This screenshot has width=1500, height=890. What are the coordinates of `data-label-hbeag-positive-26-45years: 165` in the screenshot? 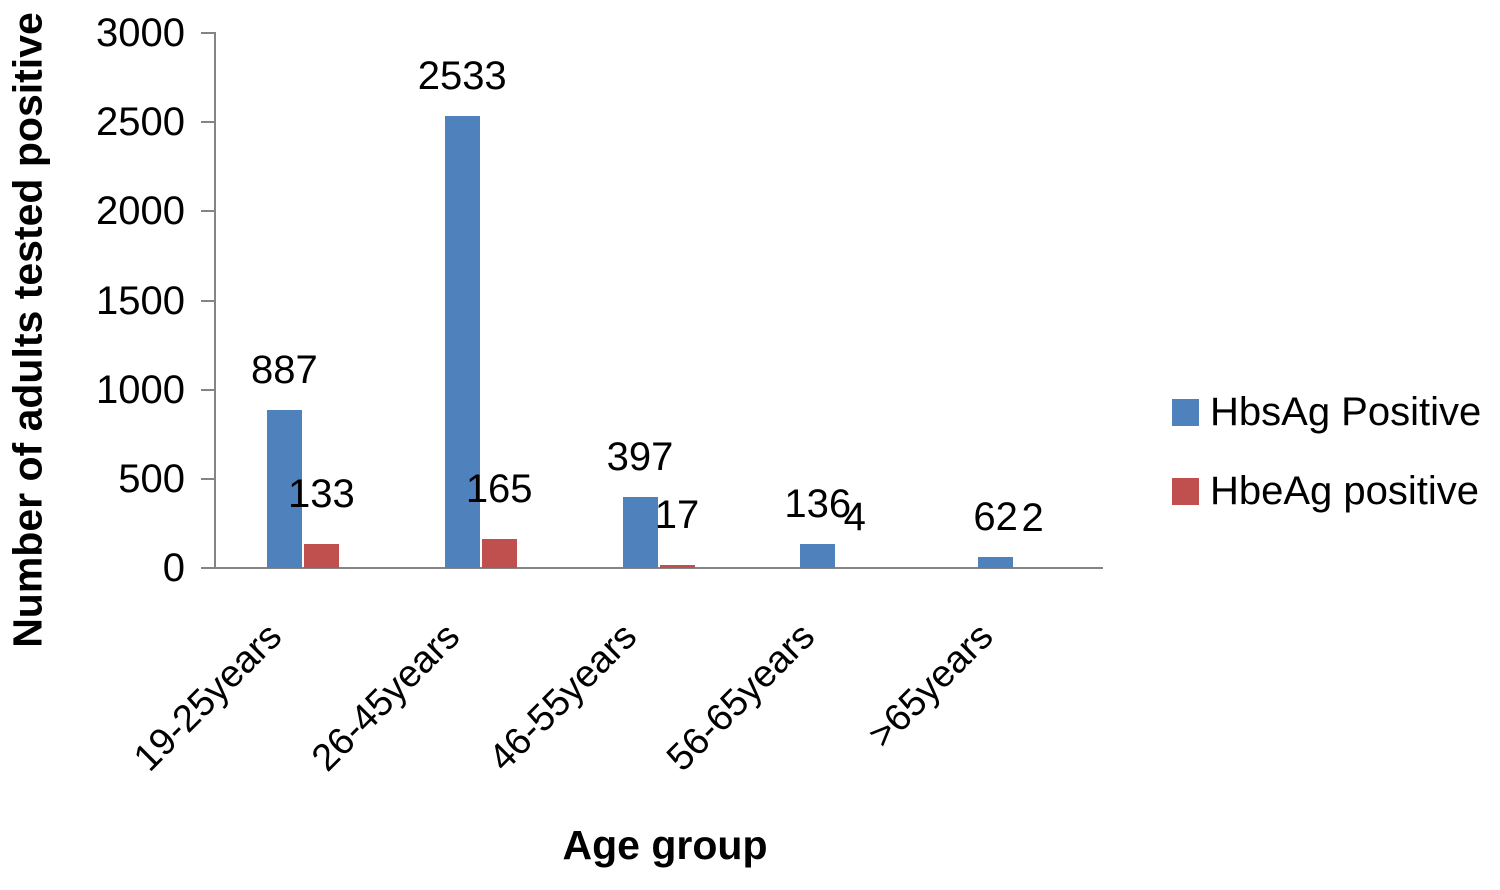 It's located at (499, 488).